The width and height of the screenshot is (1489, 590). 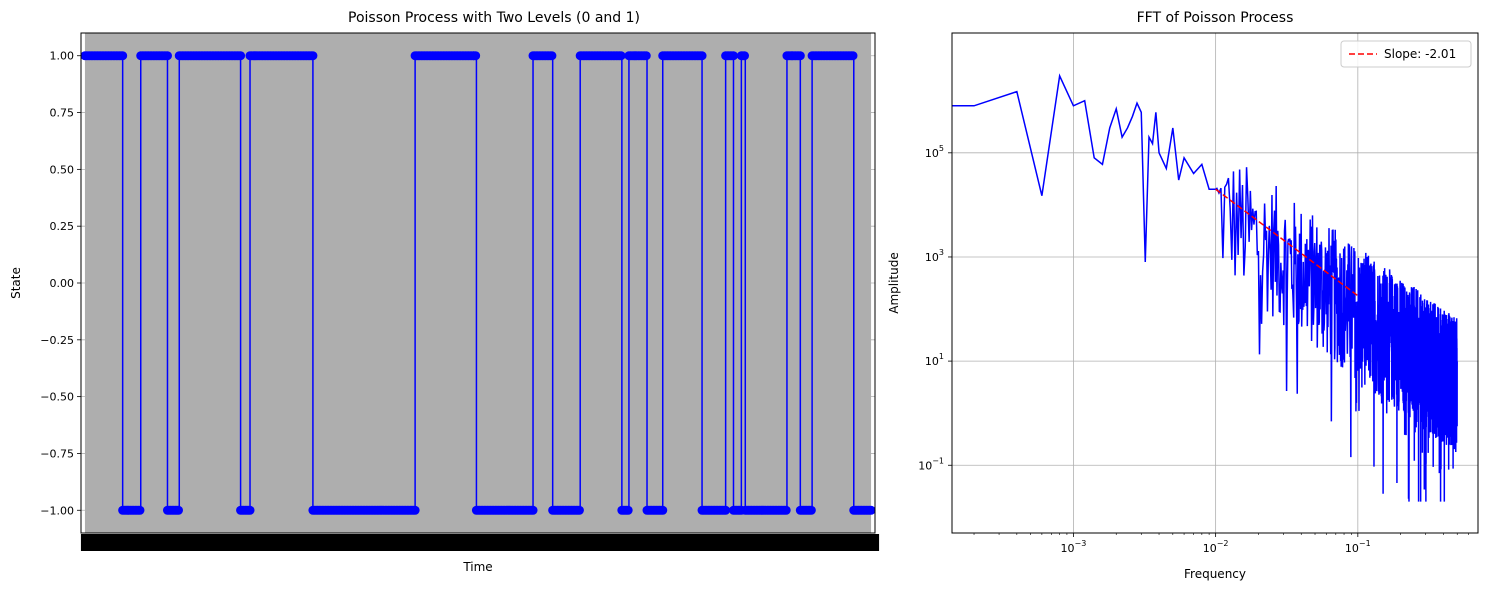 What do you see at coordinates (1216, 547) in the screenshot?
I see `right-xtick-label: 10⁻²` at bounding box center [1216, 547].